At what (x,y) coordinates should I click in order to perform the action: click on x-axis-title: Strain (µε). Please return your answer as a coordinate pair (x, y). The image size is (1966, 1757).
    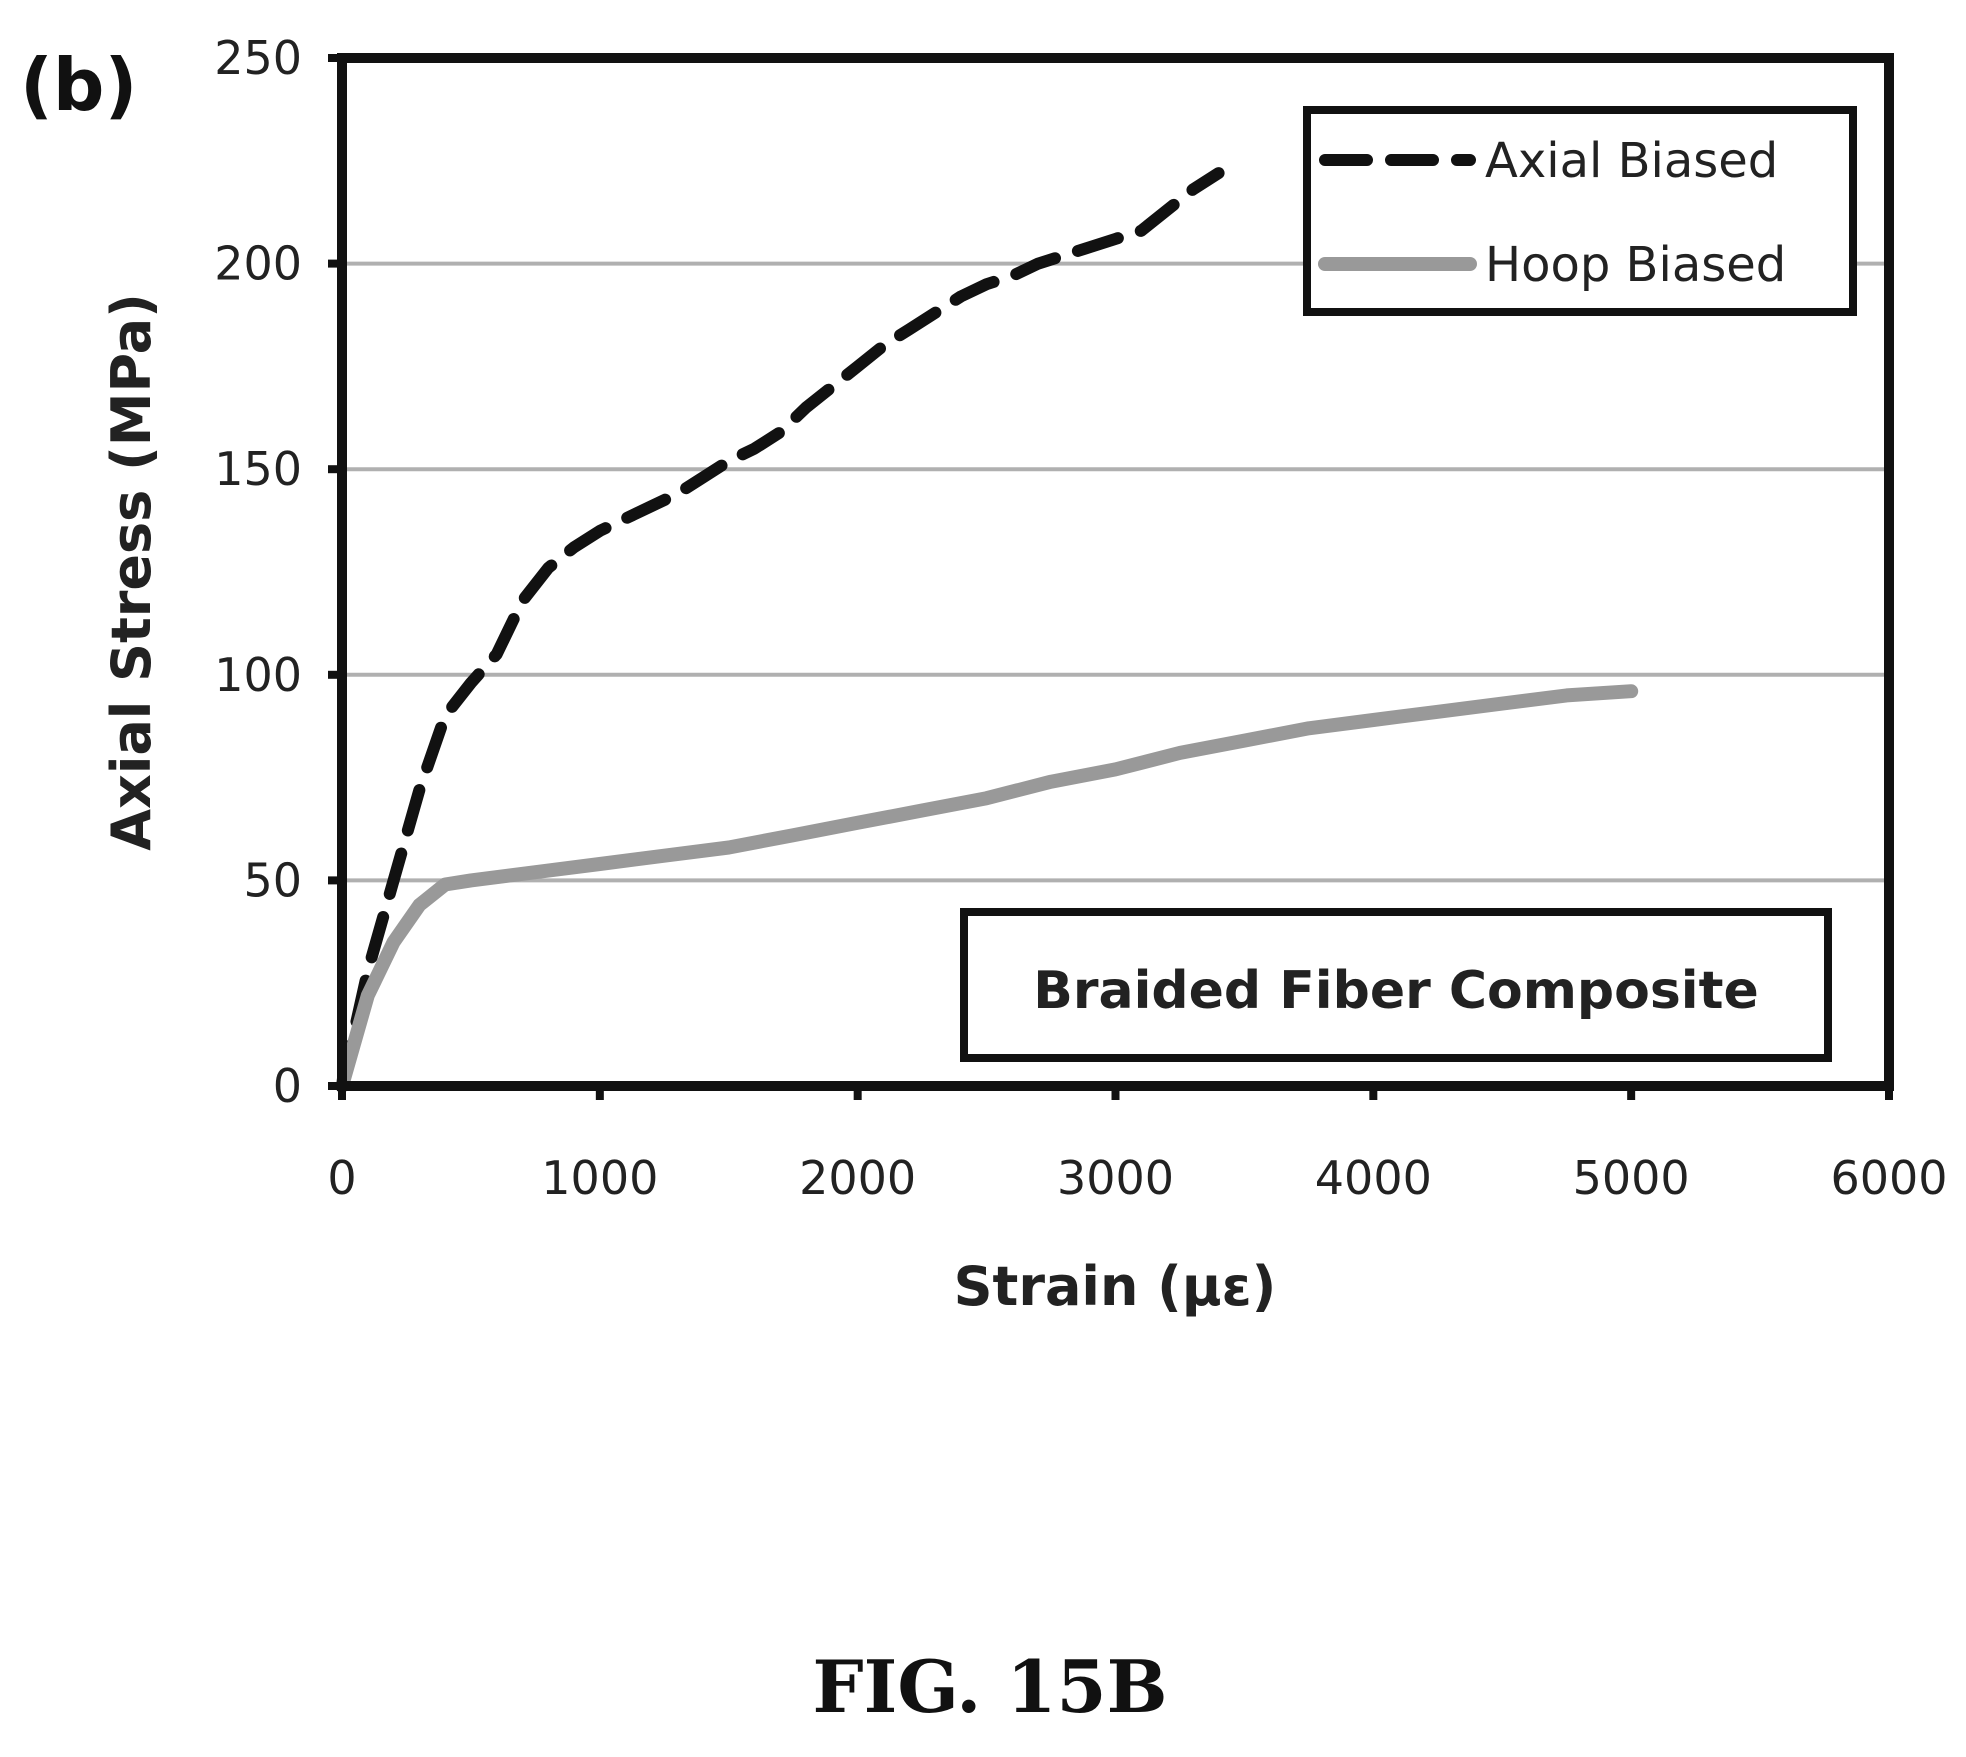
    Looking at the image, I should click on (1115, 1286).